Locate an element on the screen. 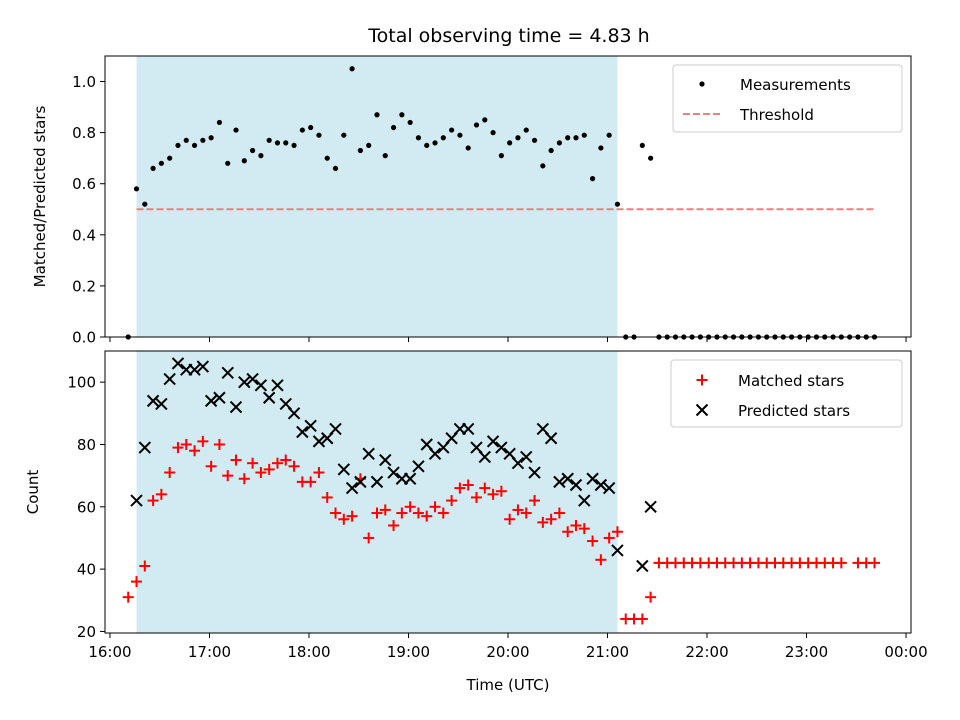  y-tick-label: 0.6 is located at coordinates (84, 184).